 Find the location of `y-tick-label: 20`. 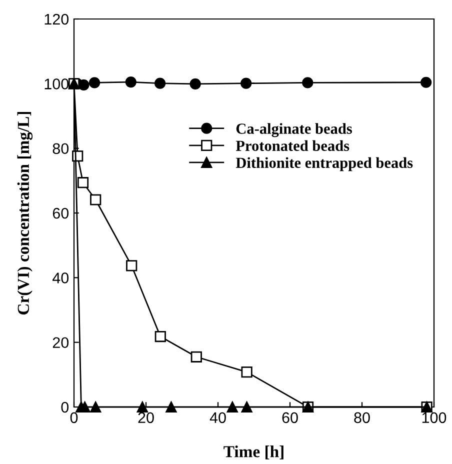

y-tick-label: 20 is located at coordinates (60, 342).